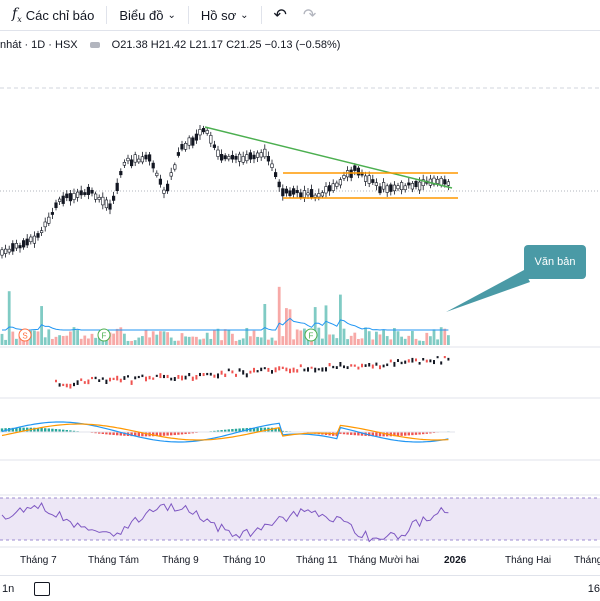  Describe the element at coordinates (94, 45) in the screenshot. I see `visibility-toggle-icon` at that location.